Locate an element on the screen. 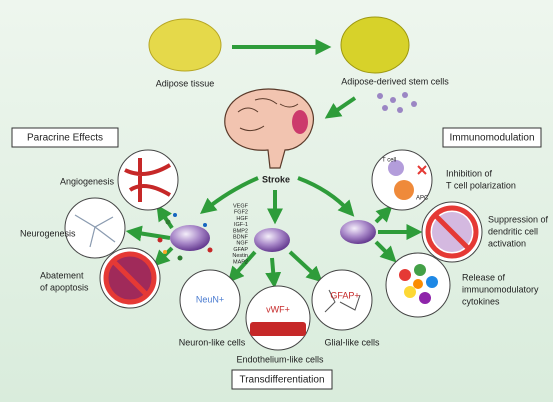 This screenshot has height=402, width=553. marker-label: GFAP+ is located at coordinates (344, 295).